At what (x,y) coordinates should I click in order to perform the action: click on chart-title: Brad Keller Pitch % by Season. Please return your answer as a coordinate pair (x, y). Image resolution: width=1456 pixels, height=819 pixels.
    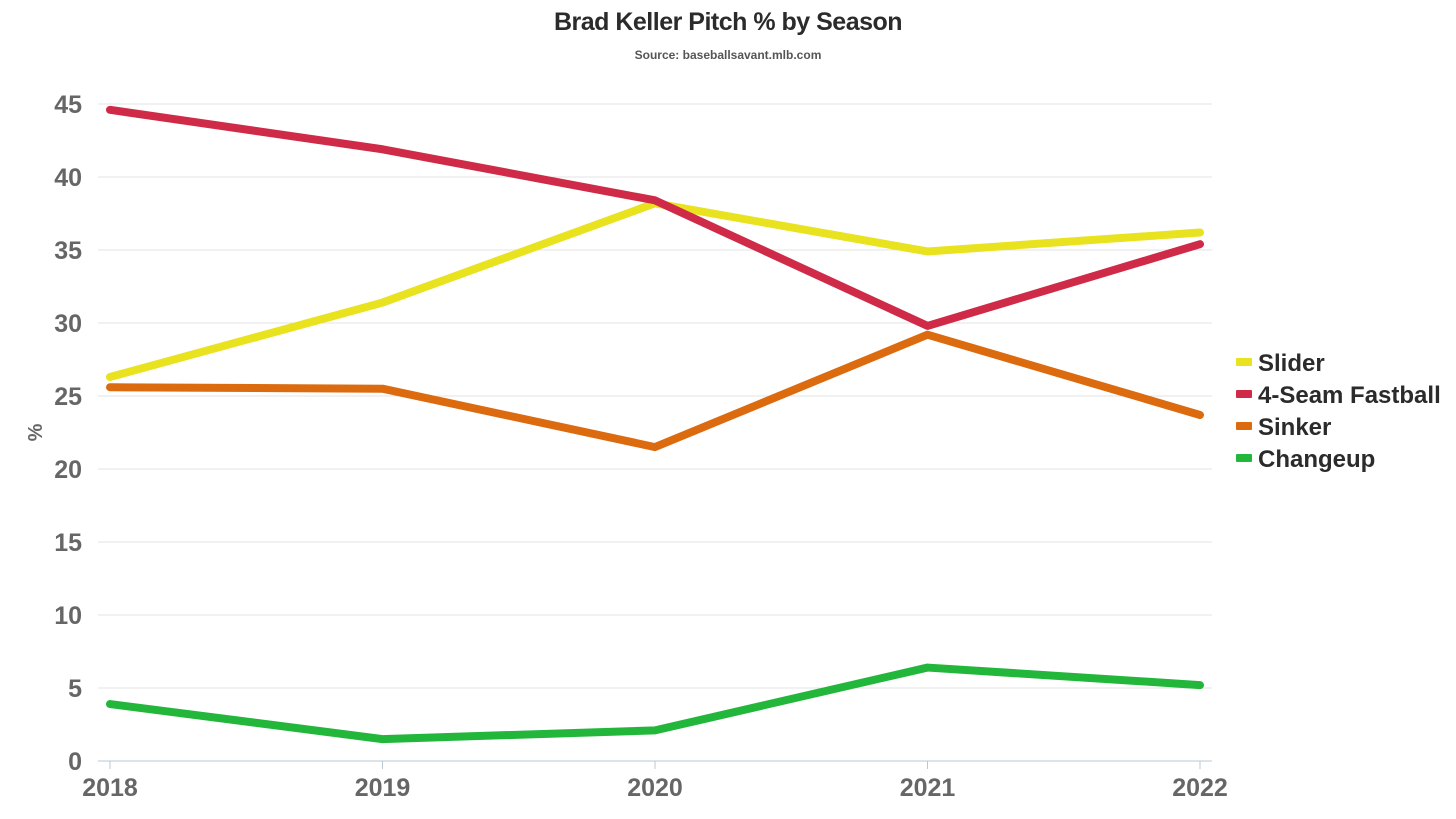
    Looking at the image, I should click on (728, 22).